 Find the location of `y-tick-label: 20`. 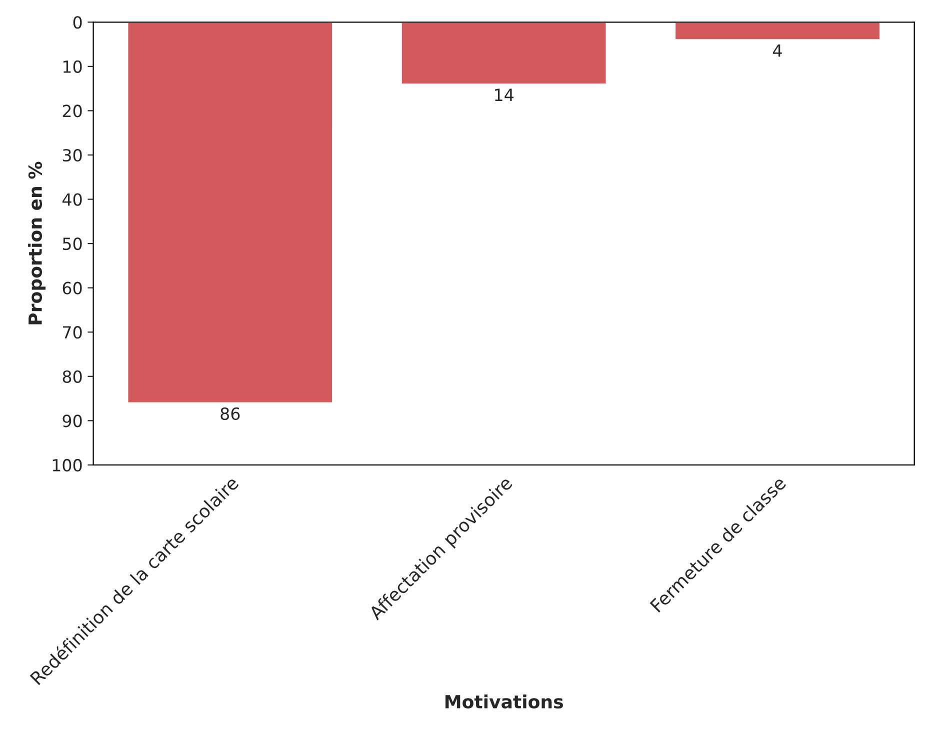

y-tick-label: 20 is located at coordinates (72, 111).